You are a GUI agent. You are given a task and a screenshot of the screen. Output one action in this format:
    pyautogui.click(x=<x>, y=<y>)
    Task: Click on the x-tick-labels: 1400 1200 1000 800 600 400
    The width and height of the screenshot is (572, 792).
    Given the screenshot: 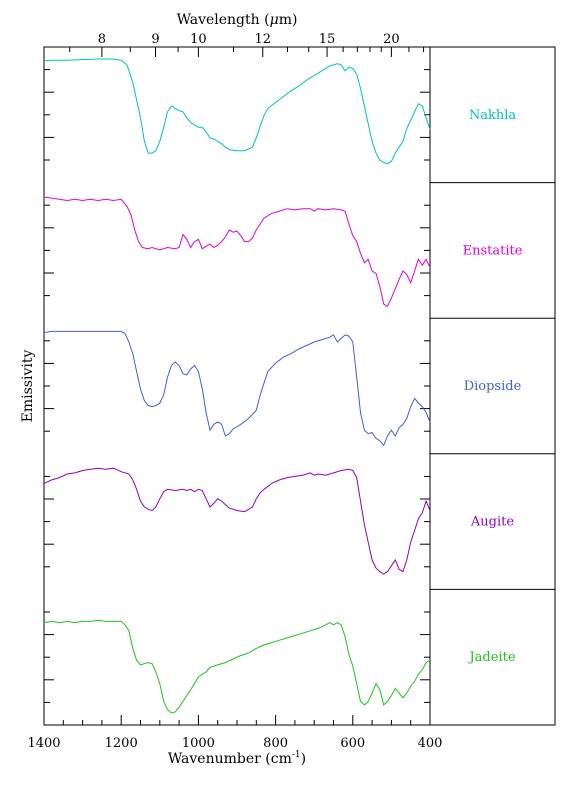 What is the action you would take?
    pyautogui.click(x=234, y=743)
    